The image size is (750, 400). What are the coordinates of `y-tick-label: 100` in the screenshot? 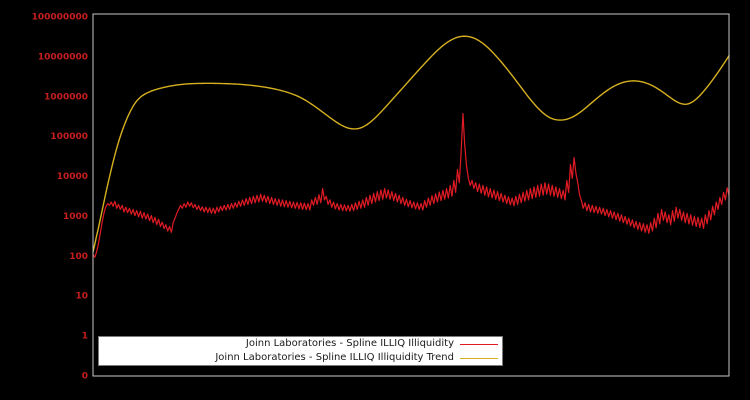 It's located at (78, 257).